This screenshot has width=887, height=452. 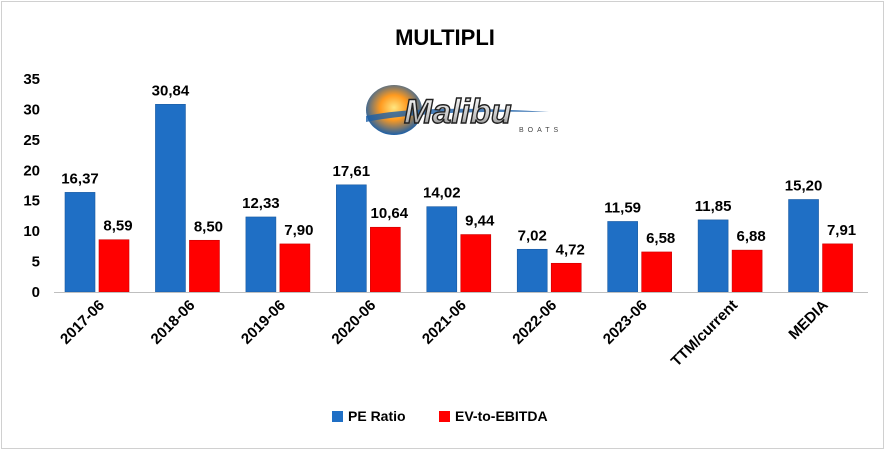 I want to click on logo-swoosh-icon, so click(x=457, y=115).